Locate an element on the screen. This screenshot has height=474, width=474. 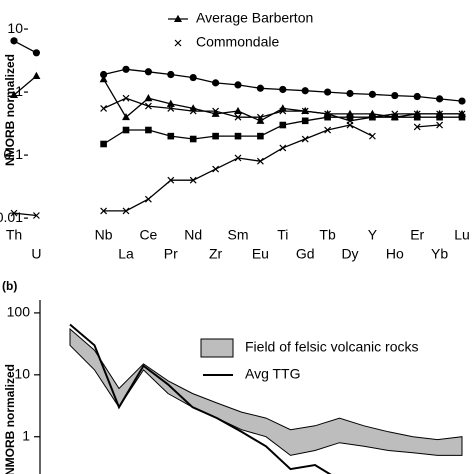
series is located at coordinates (283, 130).